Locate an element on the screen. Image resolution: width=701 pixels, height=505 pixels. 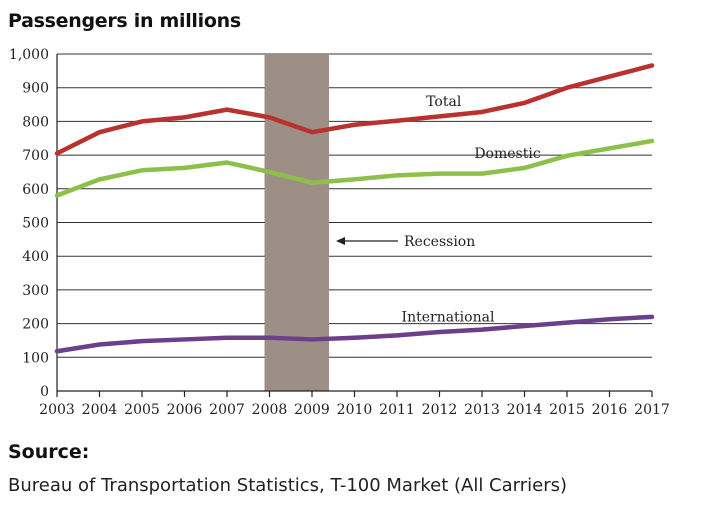
x-tick-label-2011: 2011 is located at coordinates (397, 410).